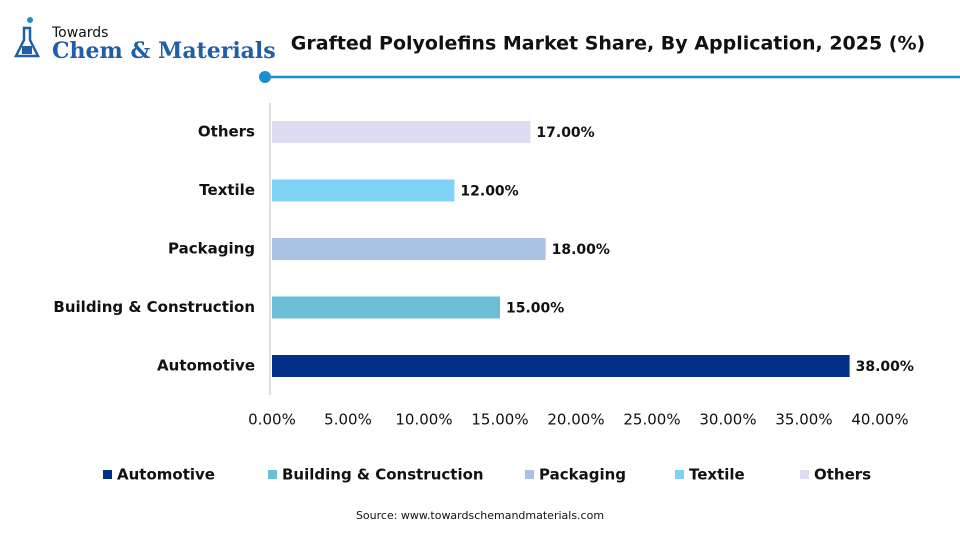 The width and height of the screenshot is (960, 540). Describe the element at coordinates (499, 420) in the screenshot. I see `x-tick-label: 15.00%` at that location.